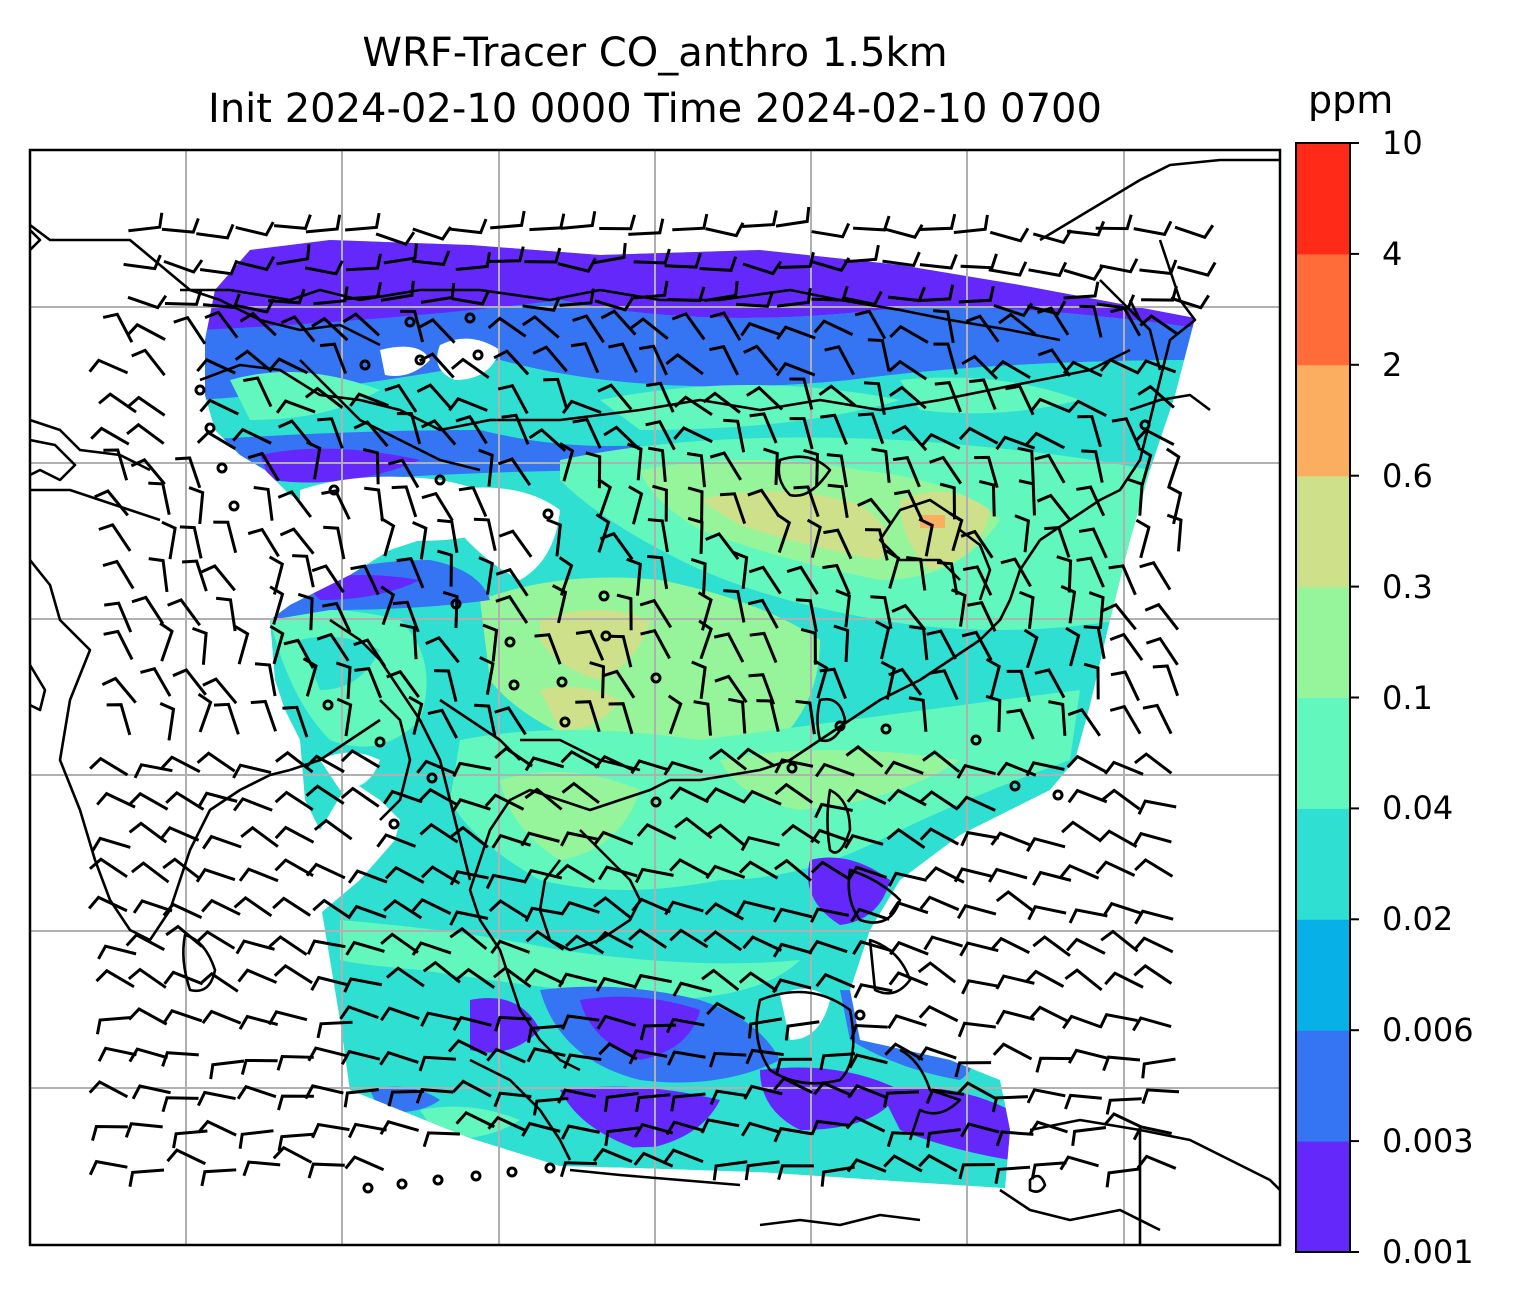 The height and width of the screenshot is (1306, 1528). Describe the element at coordinates (1418, 808) in the screenshot. I see `colorbar-tick-label: 0.04` at that location.